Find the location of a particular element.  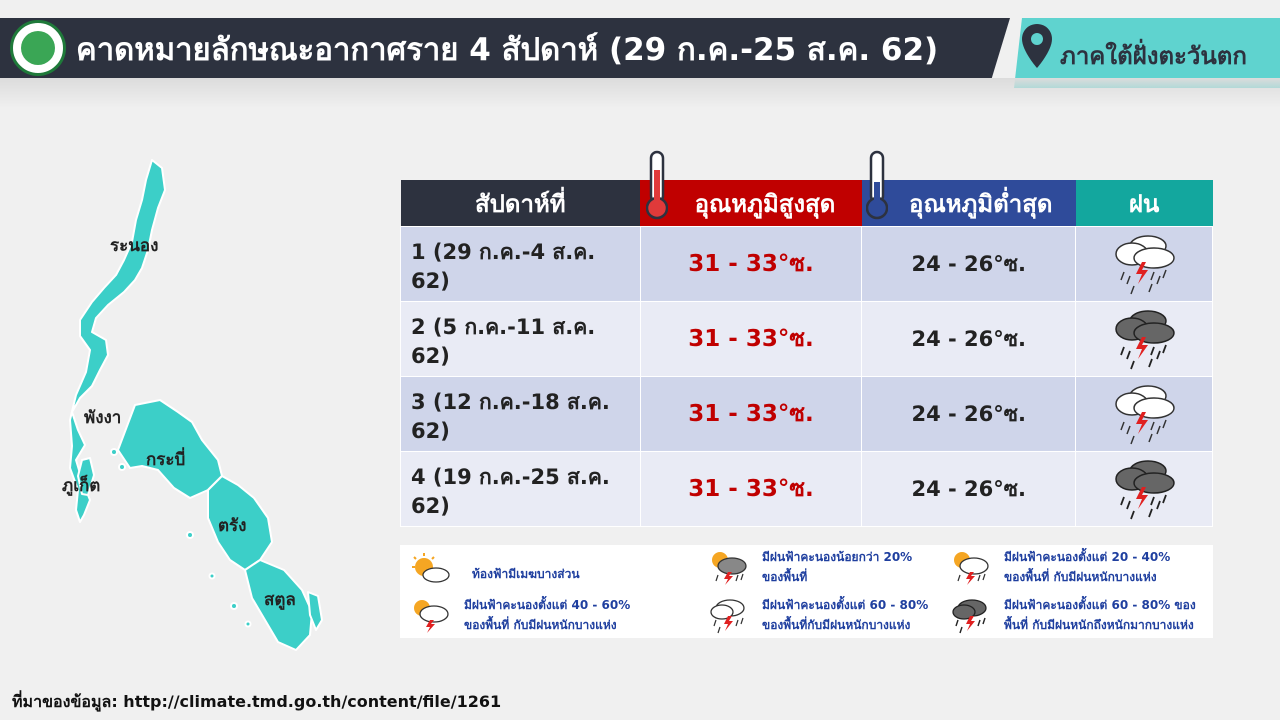

region-label: ภาคใต้ฝั่งตะวันตก is located at coordinates (1153, 56).